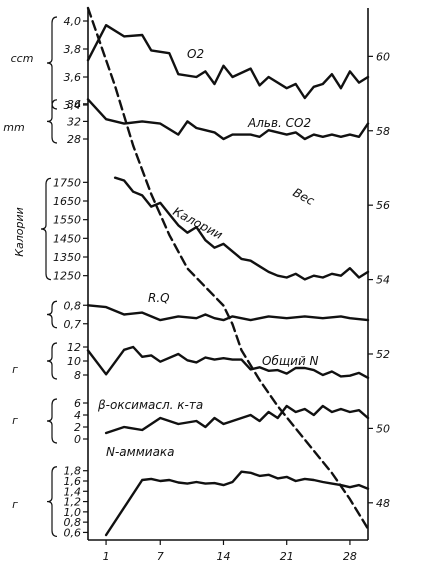 This screenshot has height=569, width=423. I want to click on left-tick-label: 3,4, so click(73, 105).